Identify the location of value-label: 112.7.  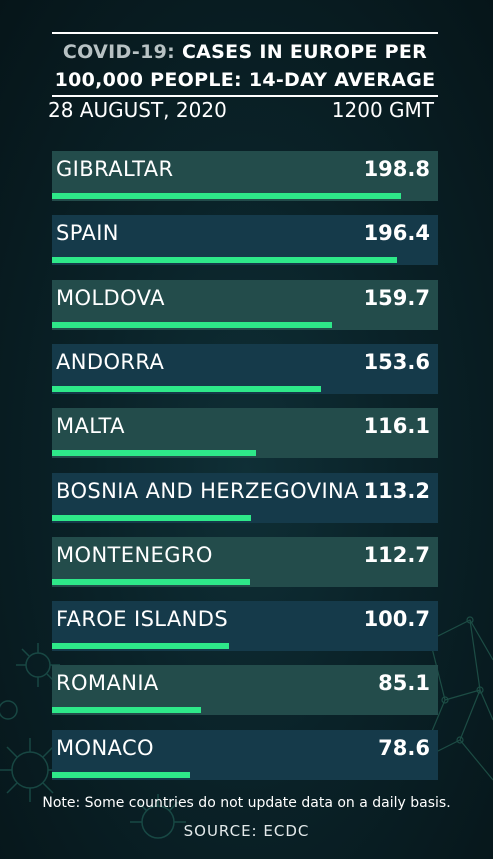
(396, 554).